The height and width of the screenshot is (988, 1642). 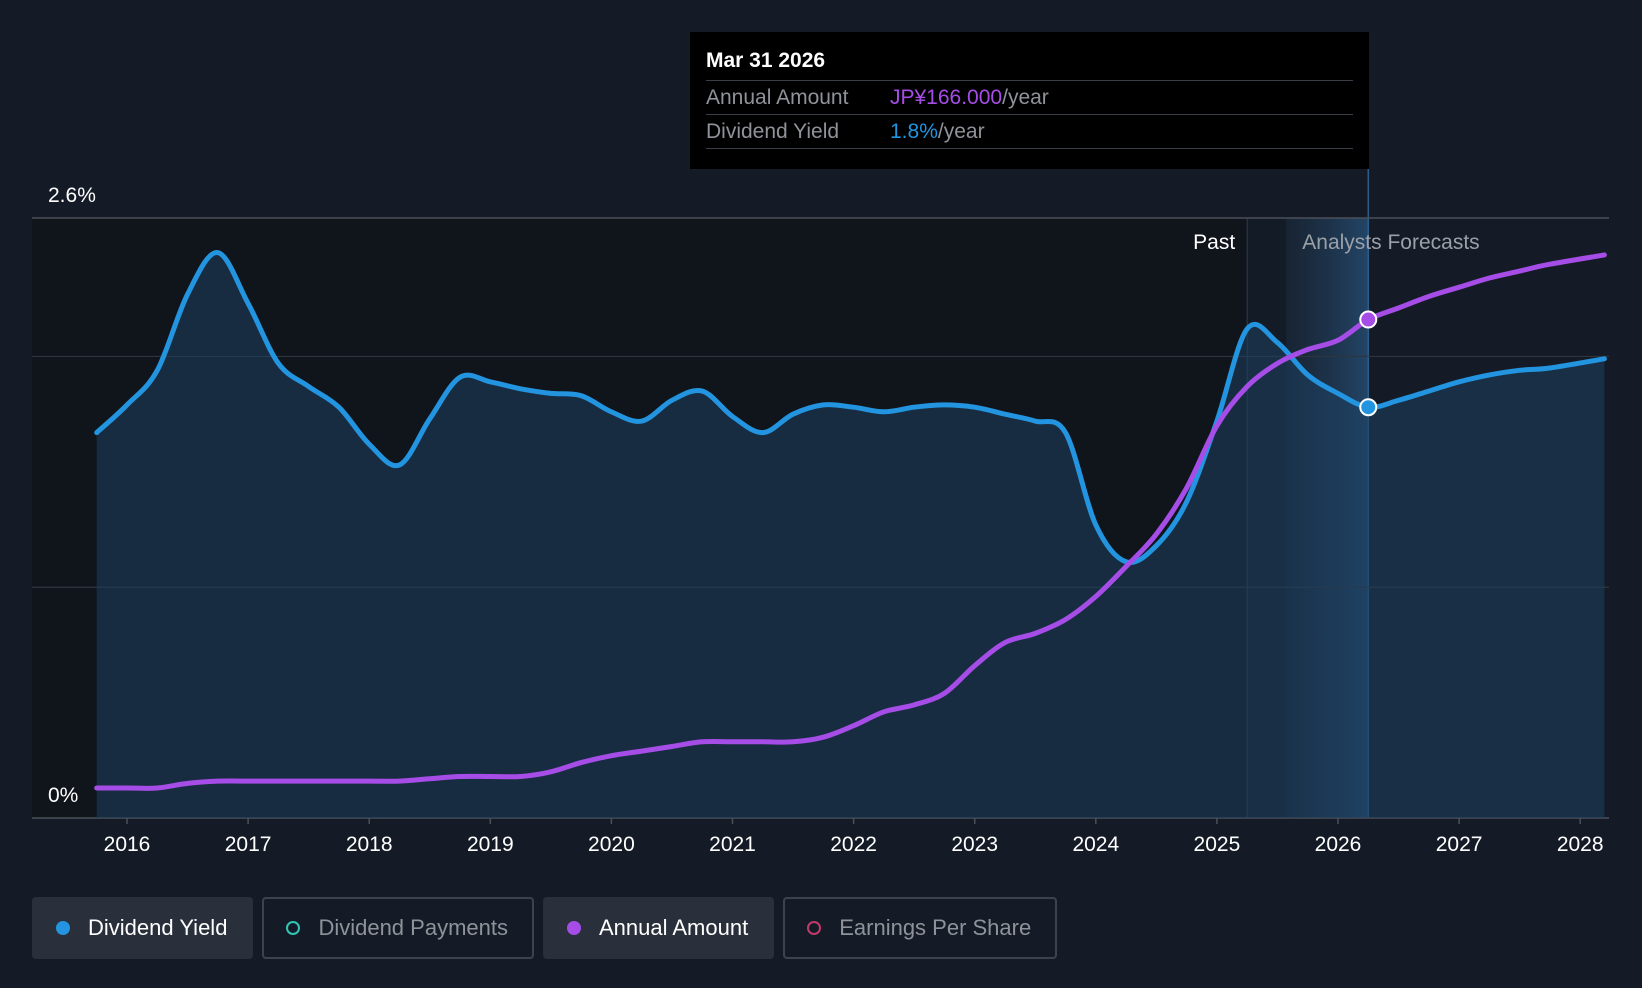 I want to click on tooltip-annual-value: JP¥166.000, so click(x=946, y=97).